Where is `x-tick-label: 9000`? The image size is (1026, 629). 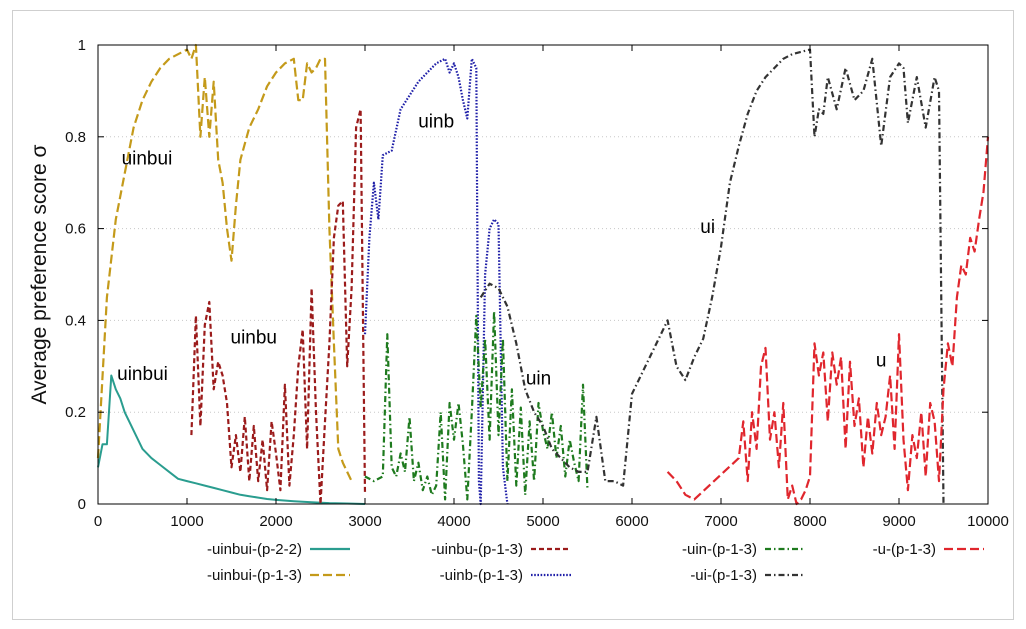 x-tick-label: 9000 is located at coordinates (898, 521).